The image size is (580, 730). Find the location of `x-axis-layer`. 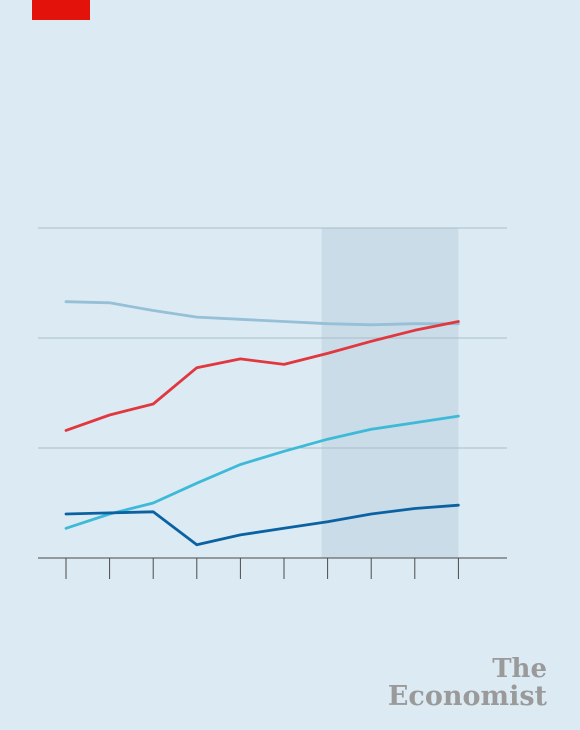

x-axis-layer is located at coordinates (272, 568).